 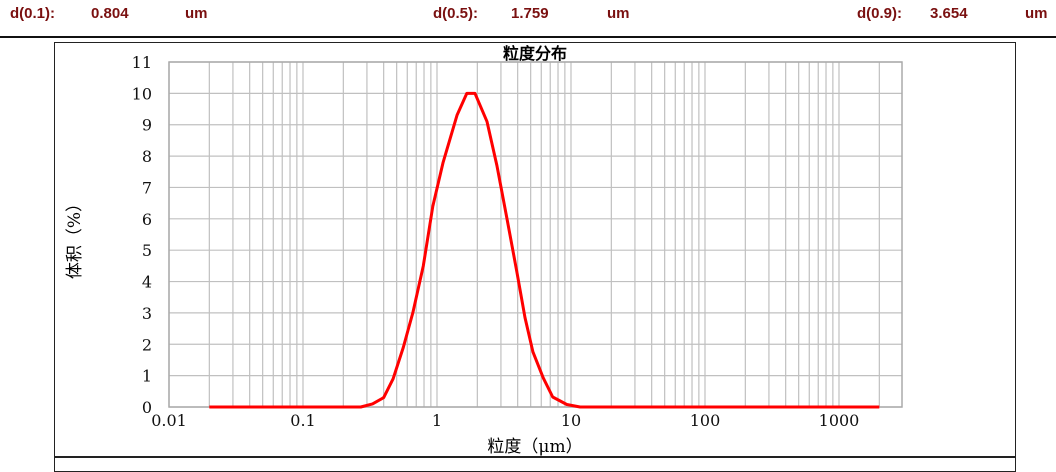 I want to click on header-divider, so click(x=528, y=37).